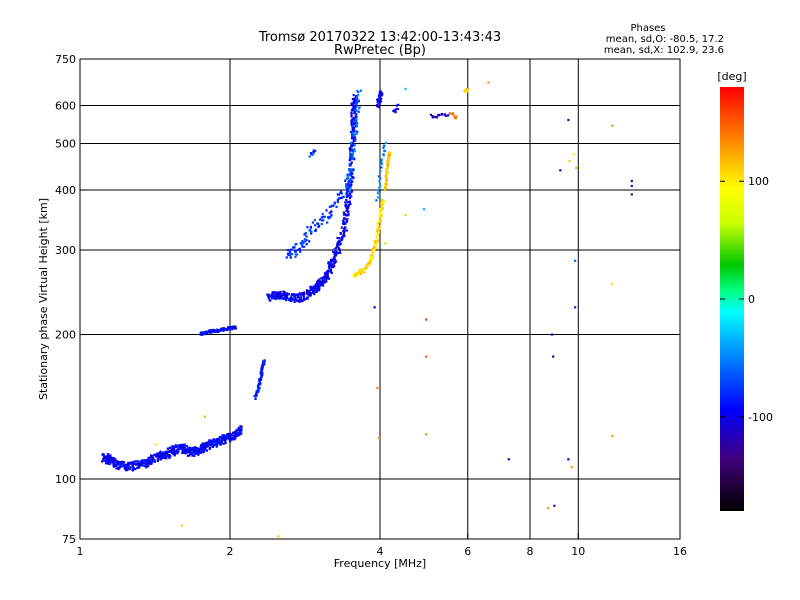 The width and height of the screenshot is (800, 600). Describe the element at coordinates (69, 539) in the screenshot. I see `y-tick-label: 75` at that location.